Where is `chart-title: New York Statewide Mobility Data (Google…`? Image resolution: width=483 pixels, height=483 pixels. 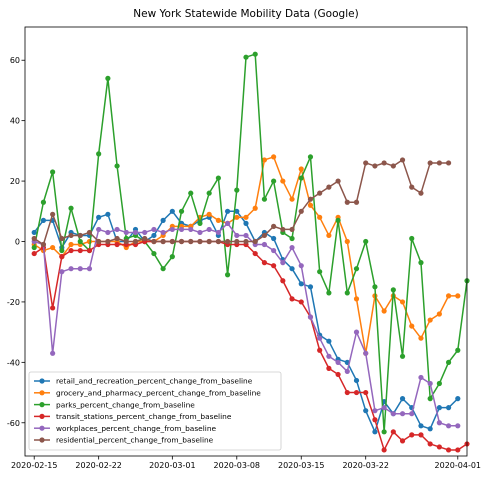 chart-title: New York Statewide Mobility Data (Google… is located at coordinates (245, 14).